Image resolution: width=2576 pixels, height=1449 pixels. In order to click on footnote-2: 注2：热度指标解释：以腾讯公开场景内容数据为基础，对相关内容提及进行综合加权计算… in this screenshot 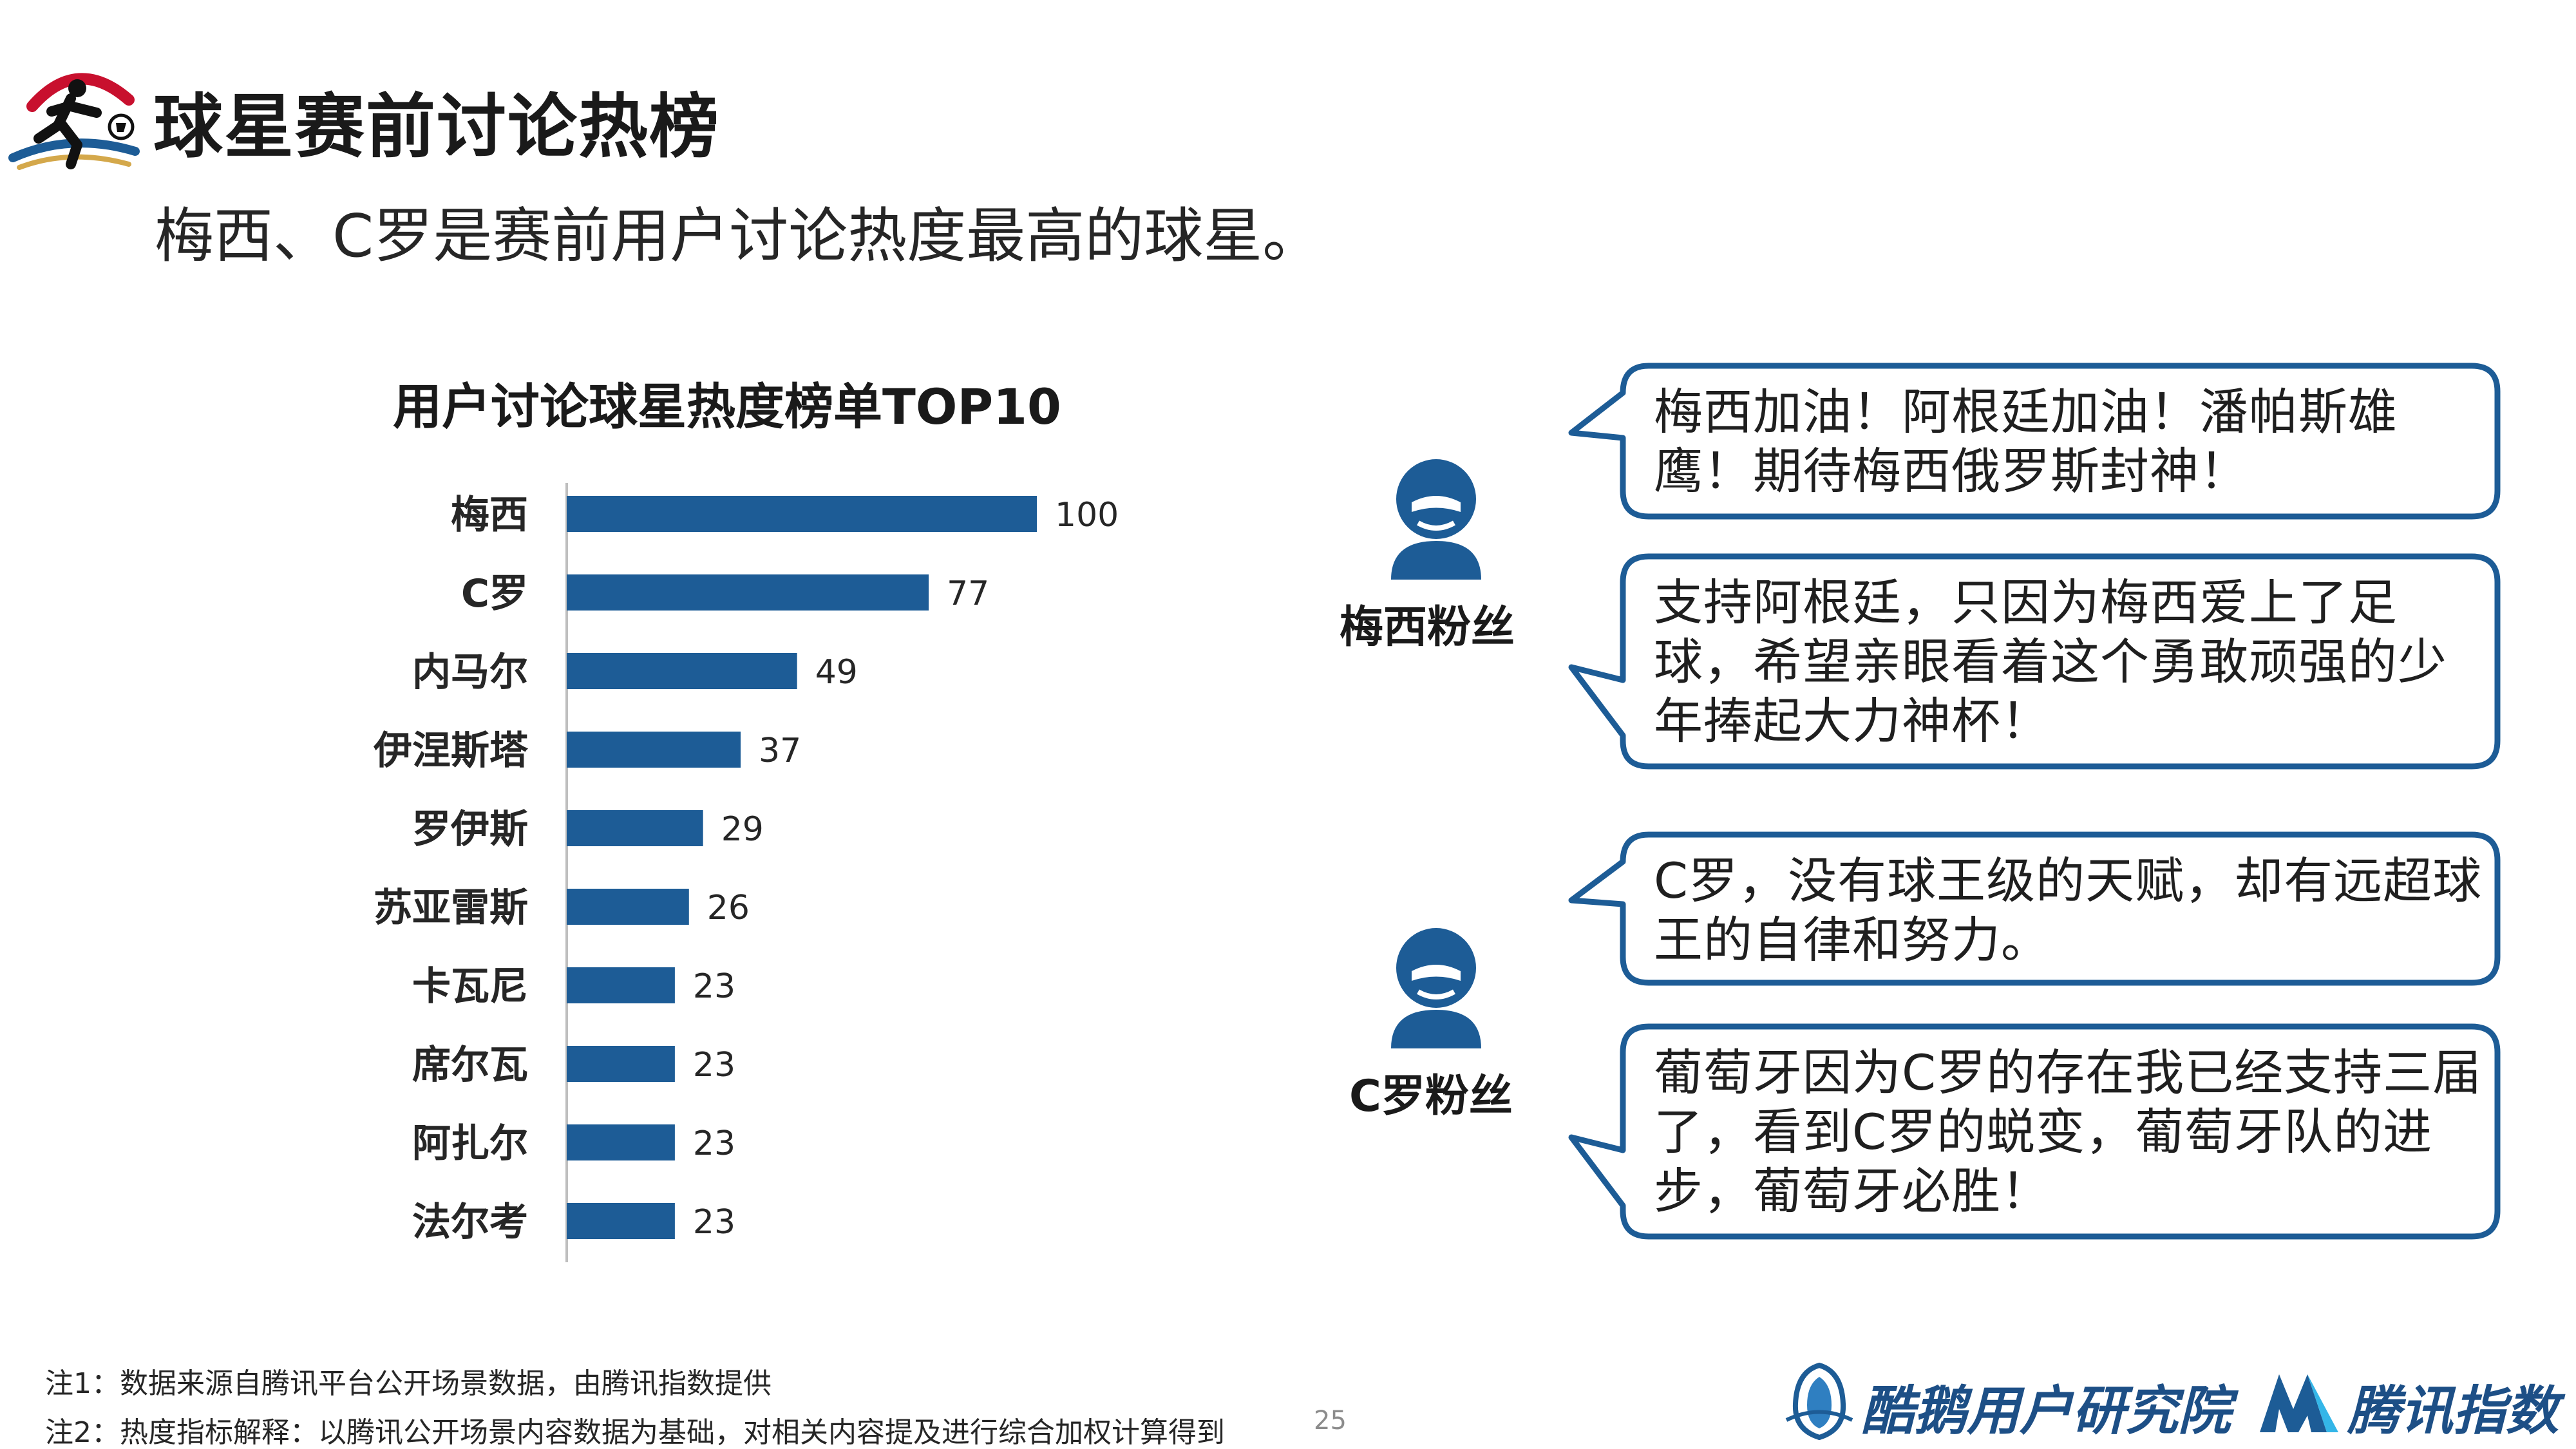, I will do `click(635, 1432)`.